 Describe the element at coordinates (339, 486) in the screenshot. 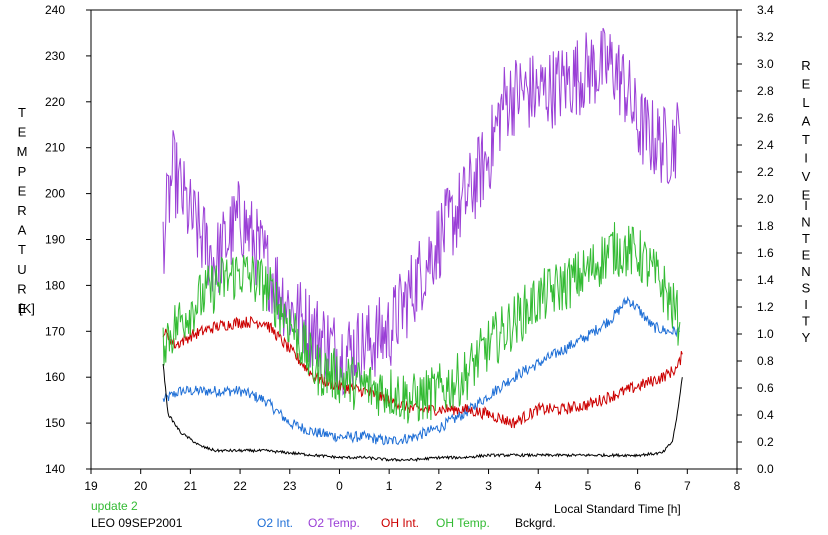

I see `x-tick-label: 0` at that location.